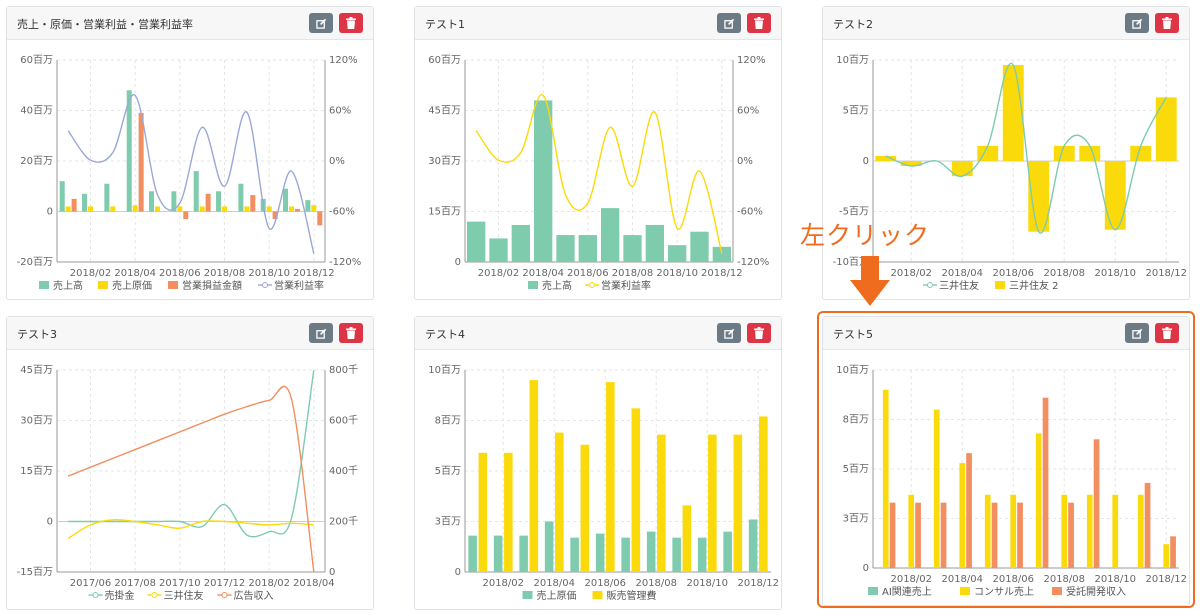  I want to click on series-line, so click(191, 453).